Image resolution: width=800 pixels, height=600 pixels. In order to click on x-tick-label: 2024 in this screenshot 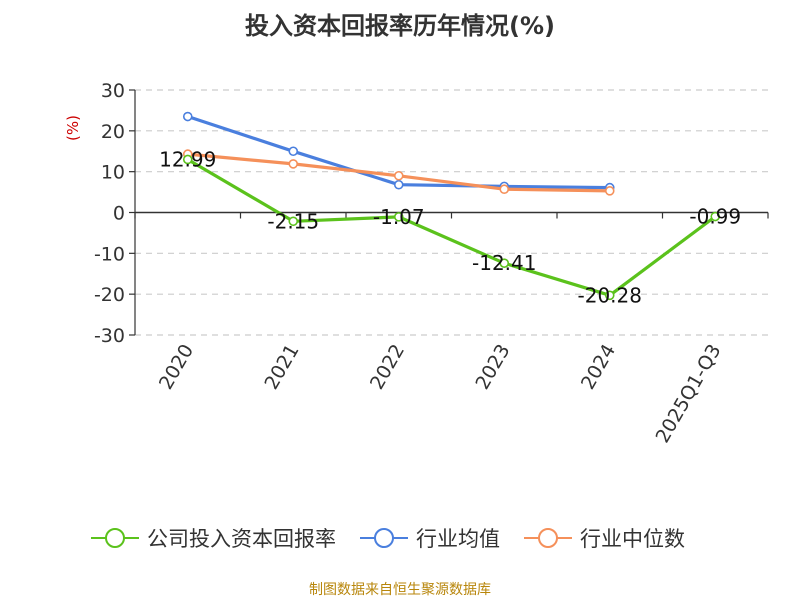, I will do `click(598, 367)`.